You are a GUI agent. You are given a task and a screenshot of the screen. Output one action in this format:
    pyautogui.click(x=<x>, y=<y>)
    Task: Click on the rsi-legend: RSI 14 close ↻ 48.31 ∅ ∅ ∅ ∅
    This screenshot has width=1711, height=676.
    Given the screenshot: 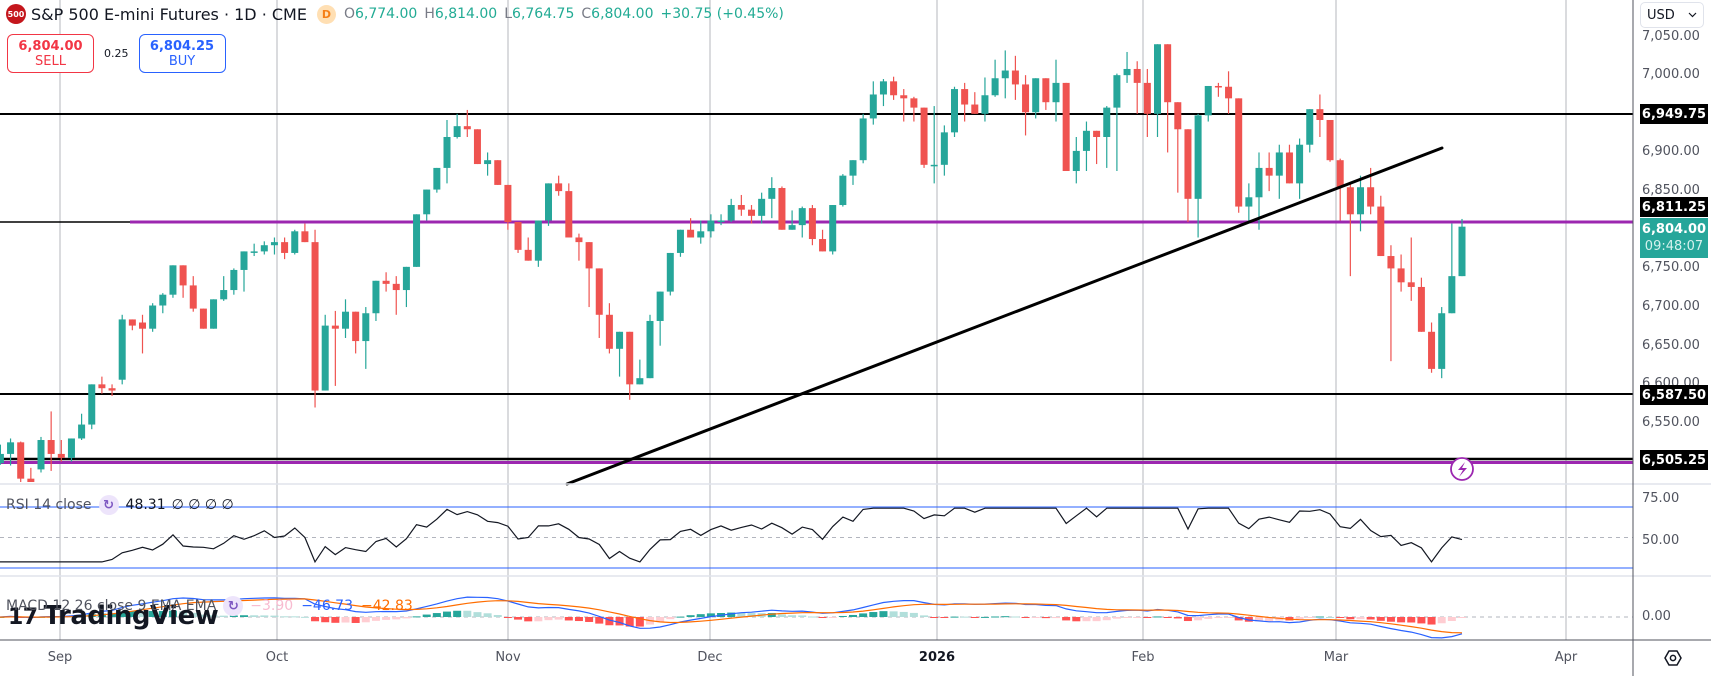 What is the action you would take?
    pyautogui.click(x=120, y=505)
    